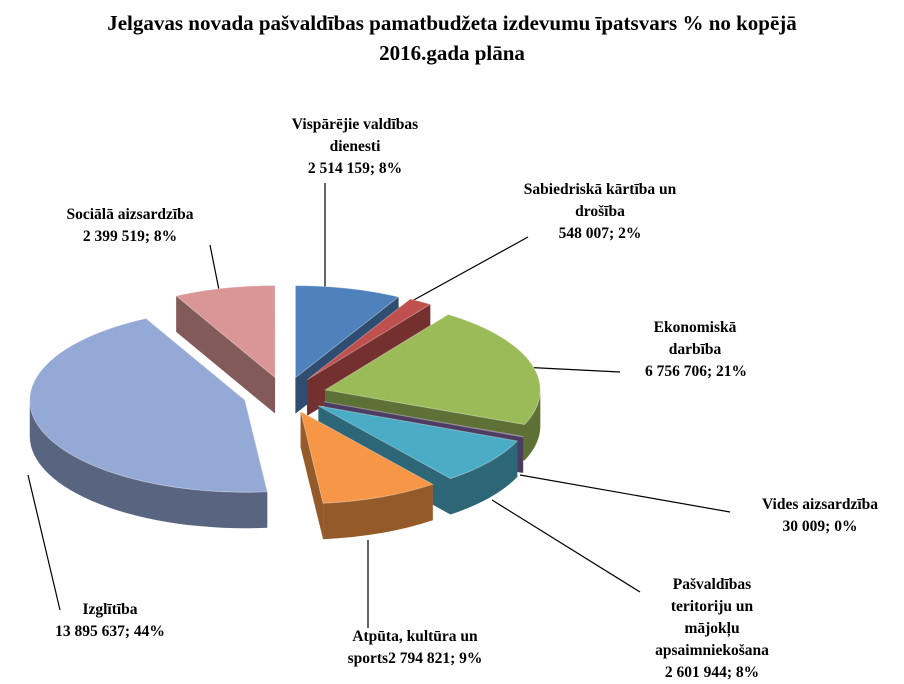  What do you see at coordinates (695, 372) in the screenshot?
I see `value-label: 6 756 706; 21%` at bounding box center [695, 372].